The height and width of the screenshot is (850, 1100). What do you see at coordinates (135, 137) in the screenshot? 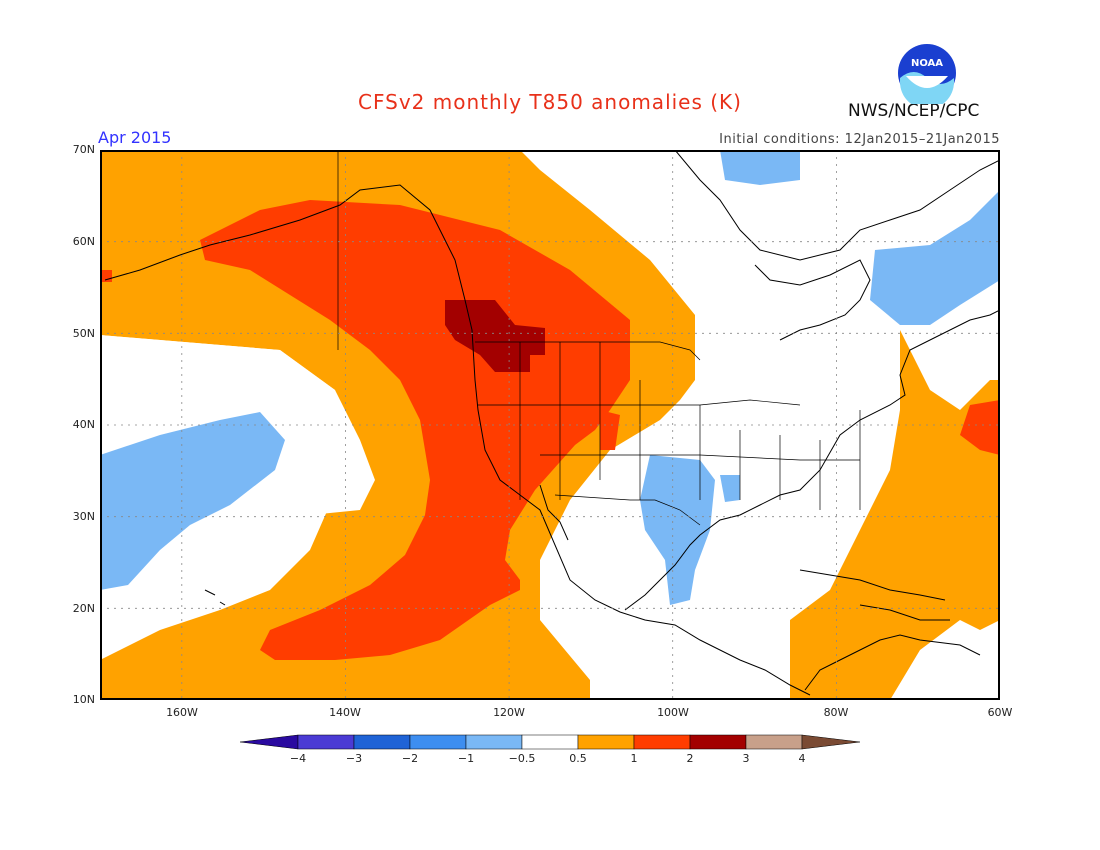
I see `forecast-period: Apr 2015` at bounding box center [135, 137].